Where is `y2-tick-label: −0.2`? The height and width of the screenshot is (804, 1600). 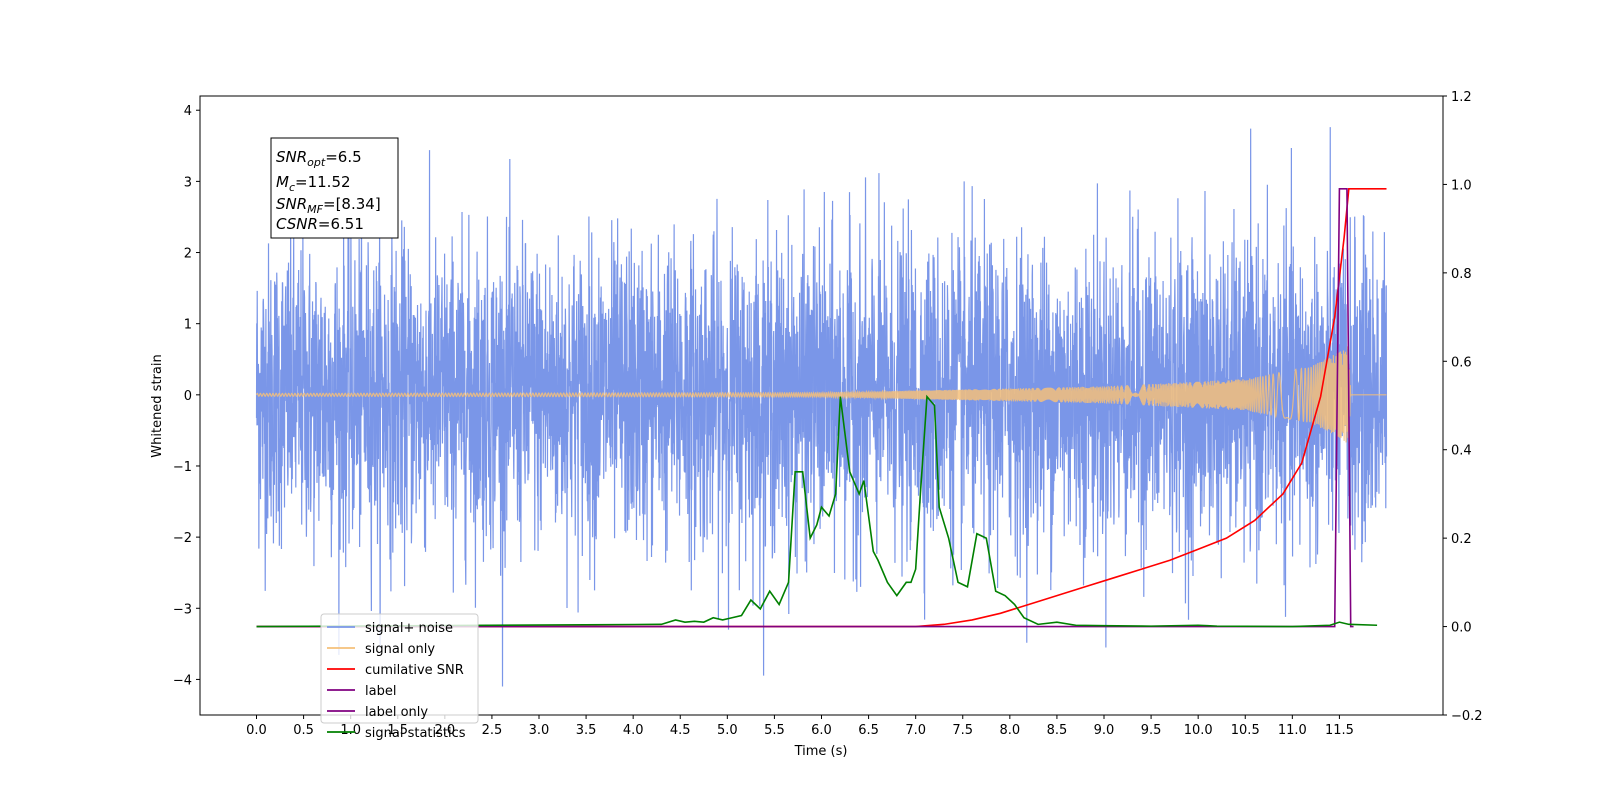
y2-tick-label: −0.2 is located at coordinates (1467, 716).